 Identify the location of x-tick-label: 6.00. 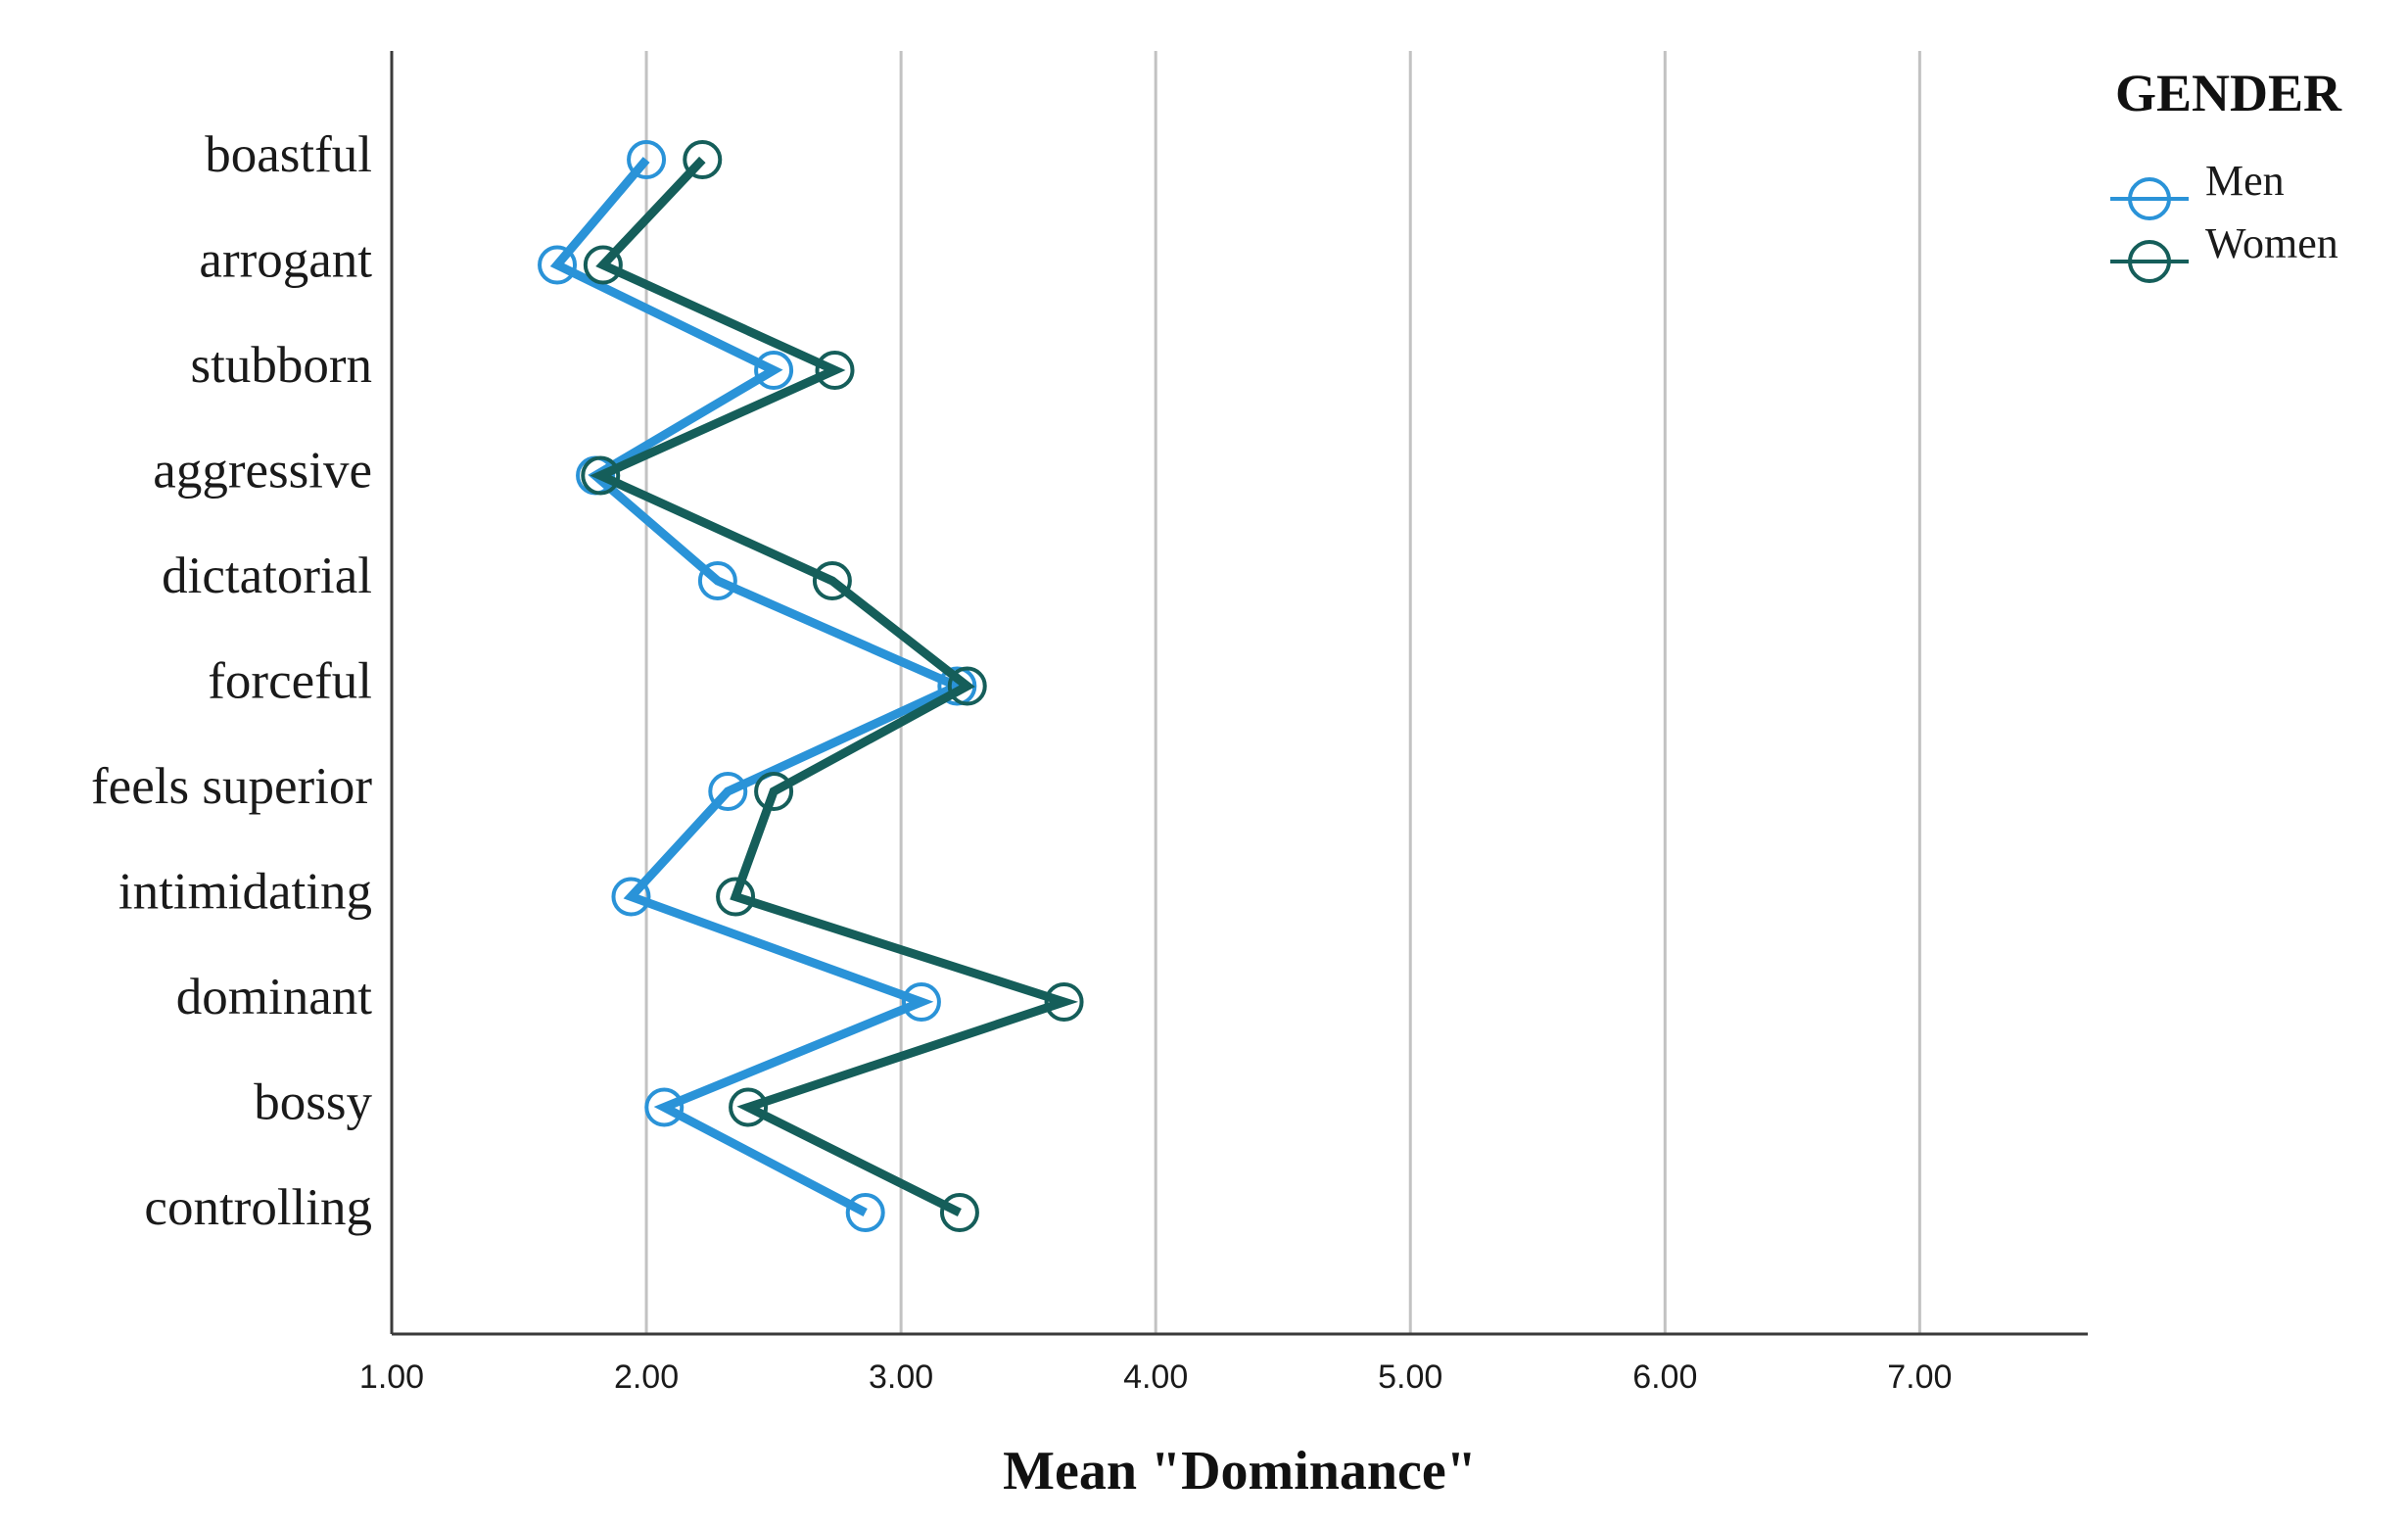
(1665, 1377).